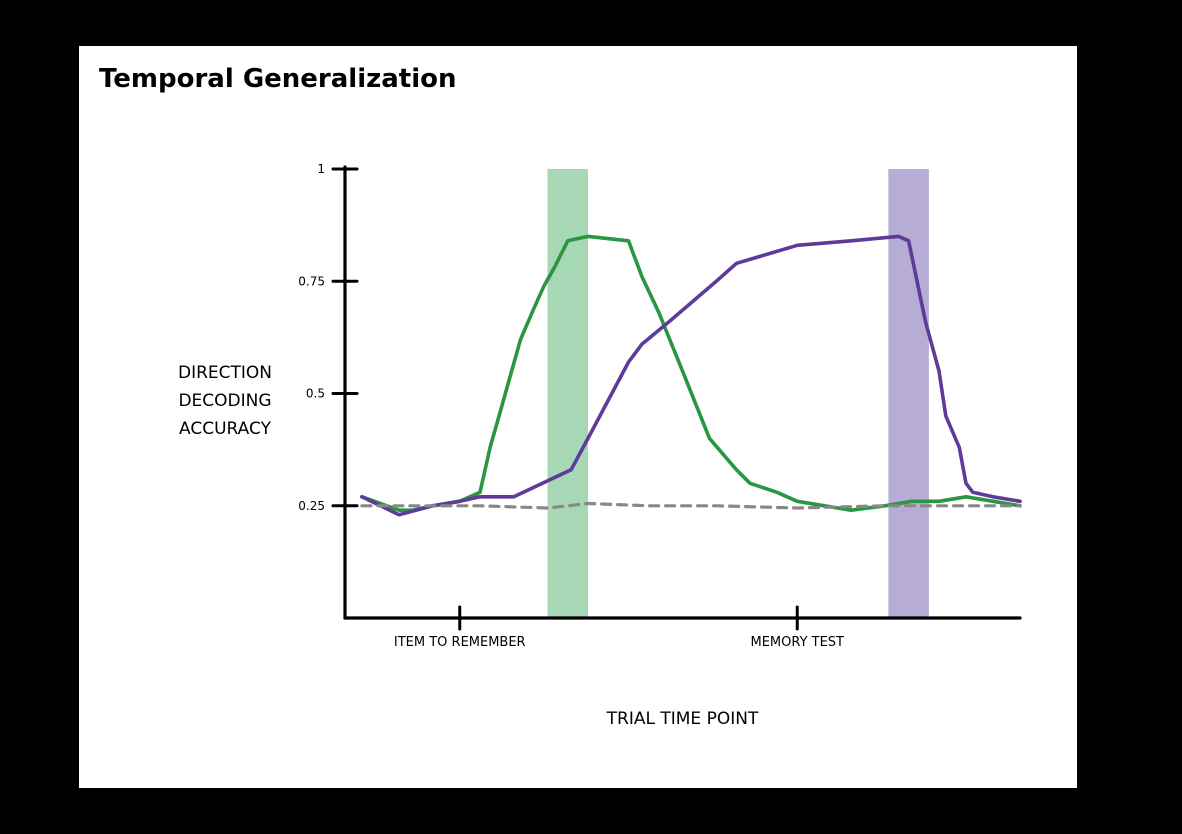  What do you see at coordinates (315, 394) in the screenshot?
I see `y-tick-label-3: 0.5` at bounding box center [315, 394].